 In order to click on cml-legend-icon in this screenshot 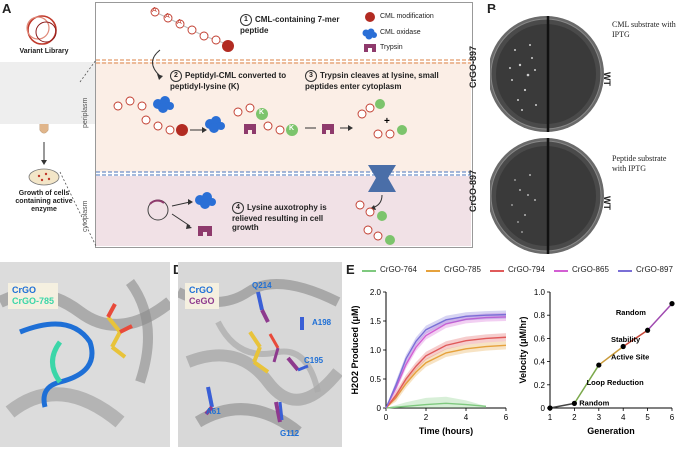, I will do `click(370, 17)`.